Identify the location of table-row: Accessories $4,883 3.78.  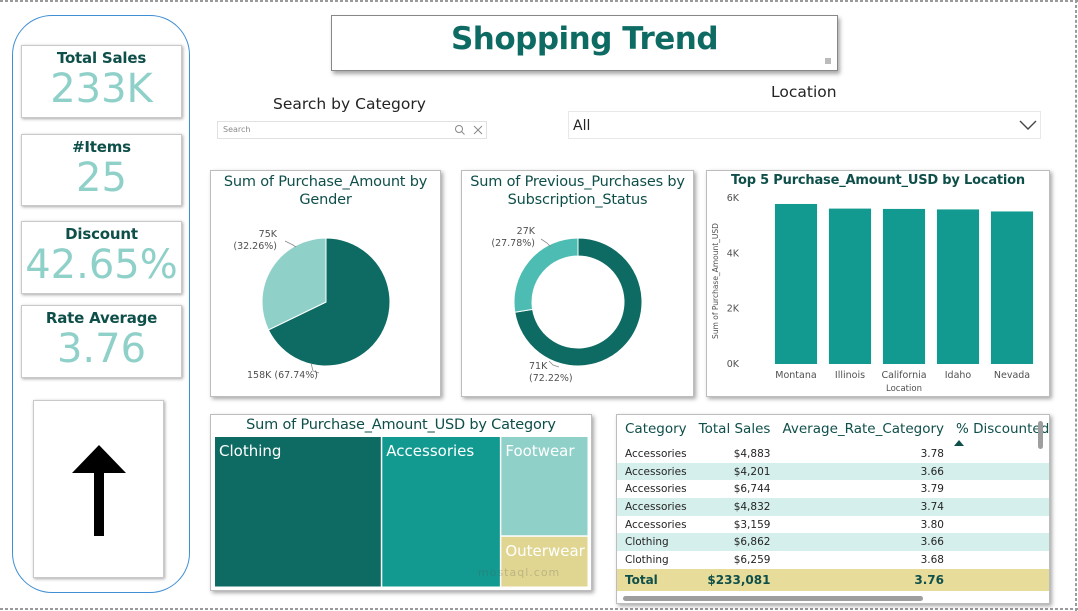
(833, 454).